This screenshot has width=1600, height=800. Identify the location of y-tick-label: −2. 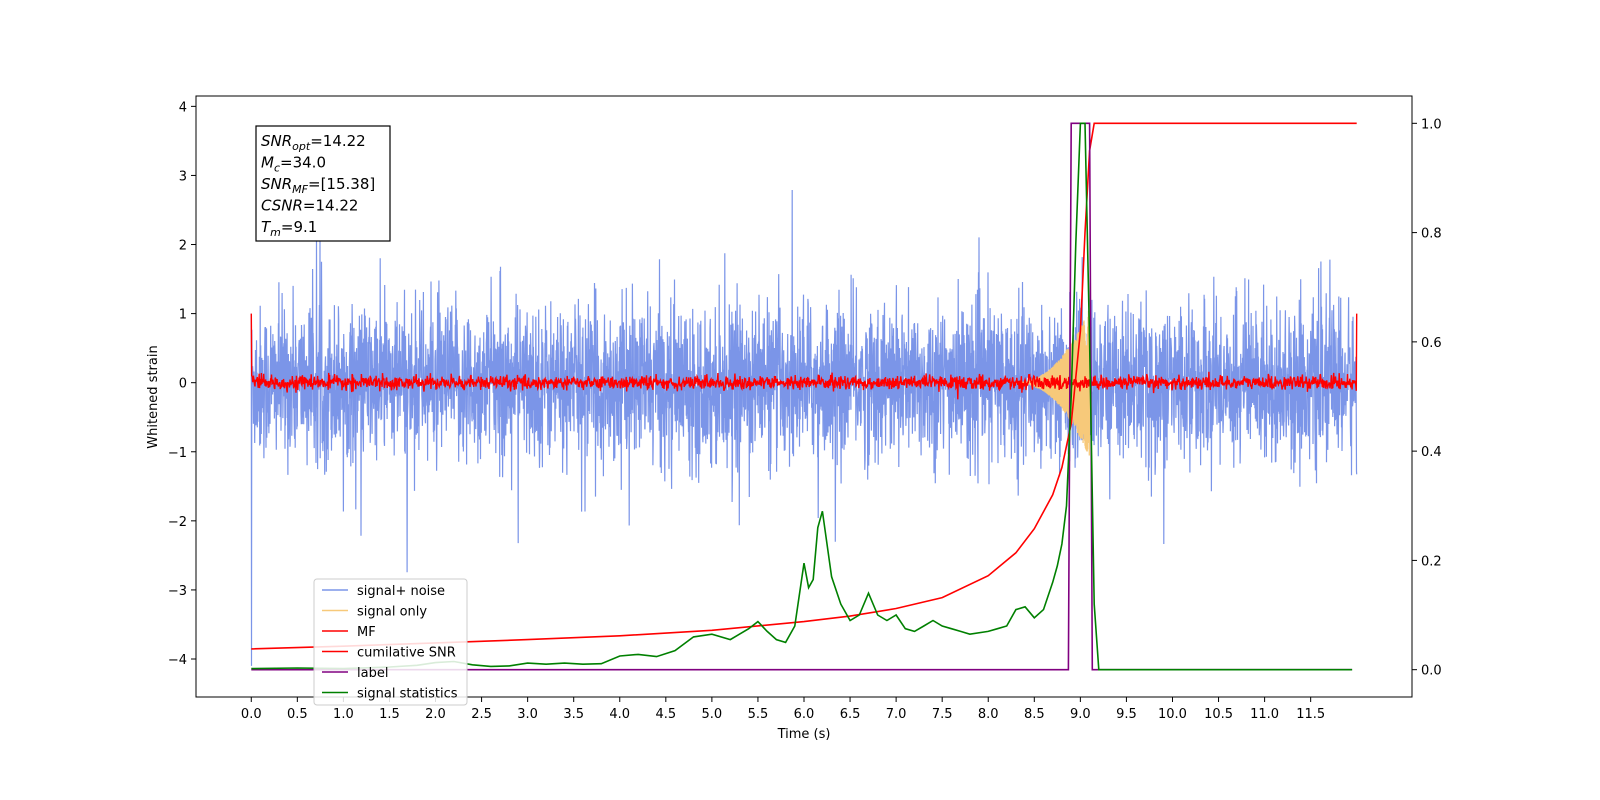
(177, 522).